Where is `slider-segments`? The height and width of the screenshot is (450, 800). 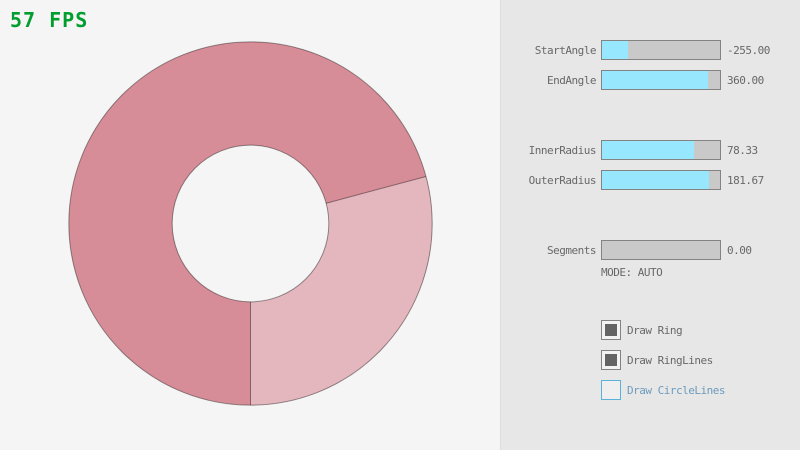
slider-segments is located at coordinates (661, 250).